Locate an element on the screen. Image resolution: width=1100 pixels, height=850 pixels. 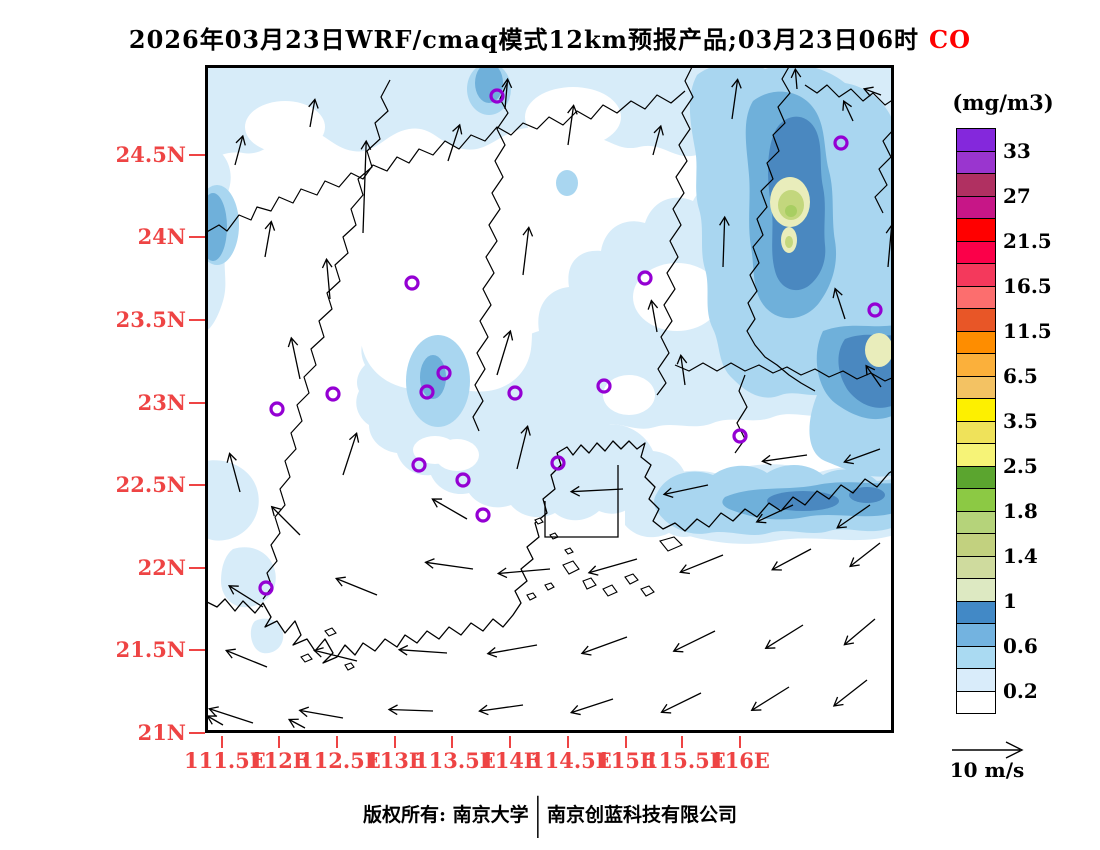
legend-tick-label: 1 is located at coordinates (1010, 600).